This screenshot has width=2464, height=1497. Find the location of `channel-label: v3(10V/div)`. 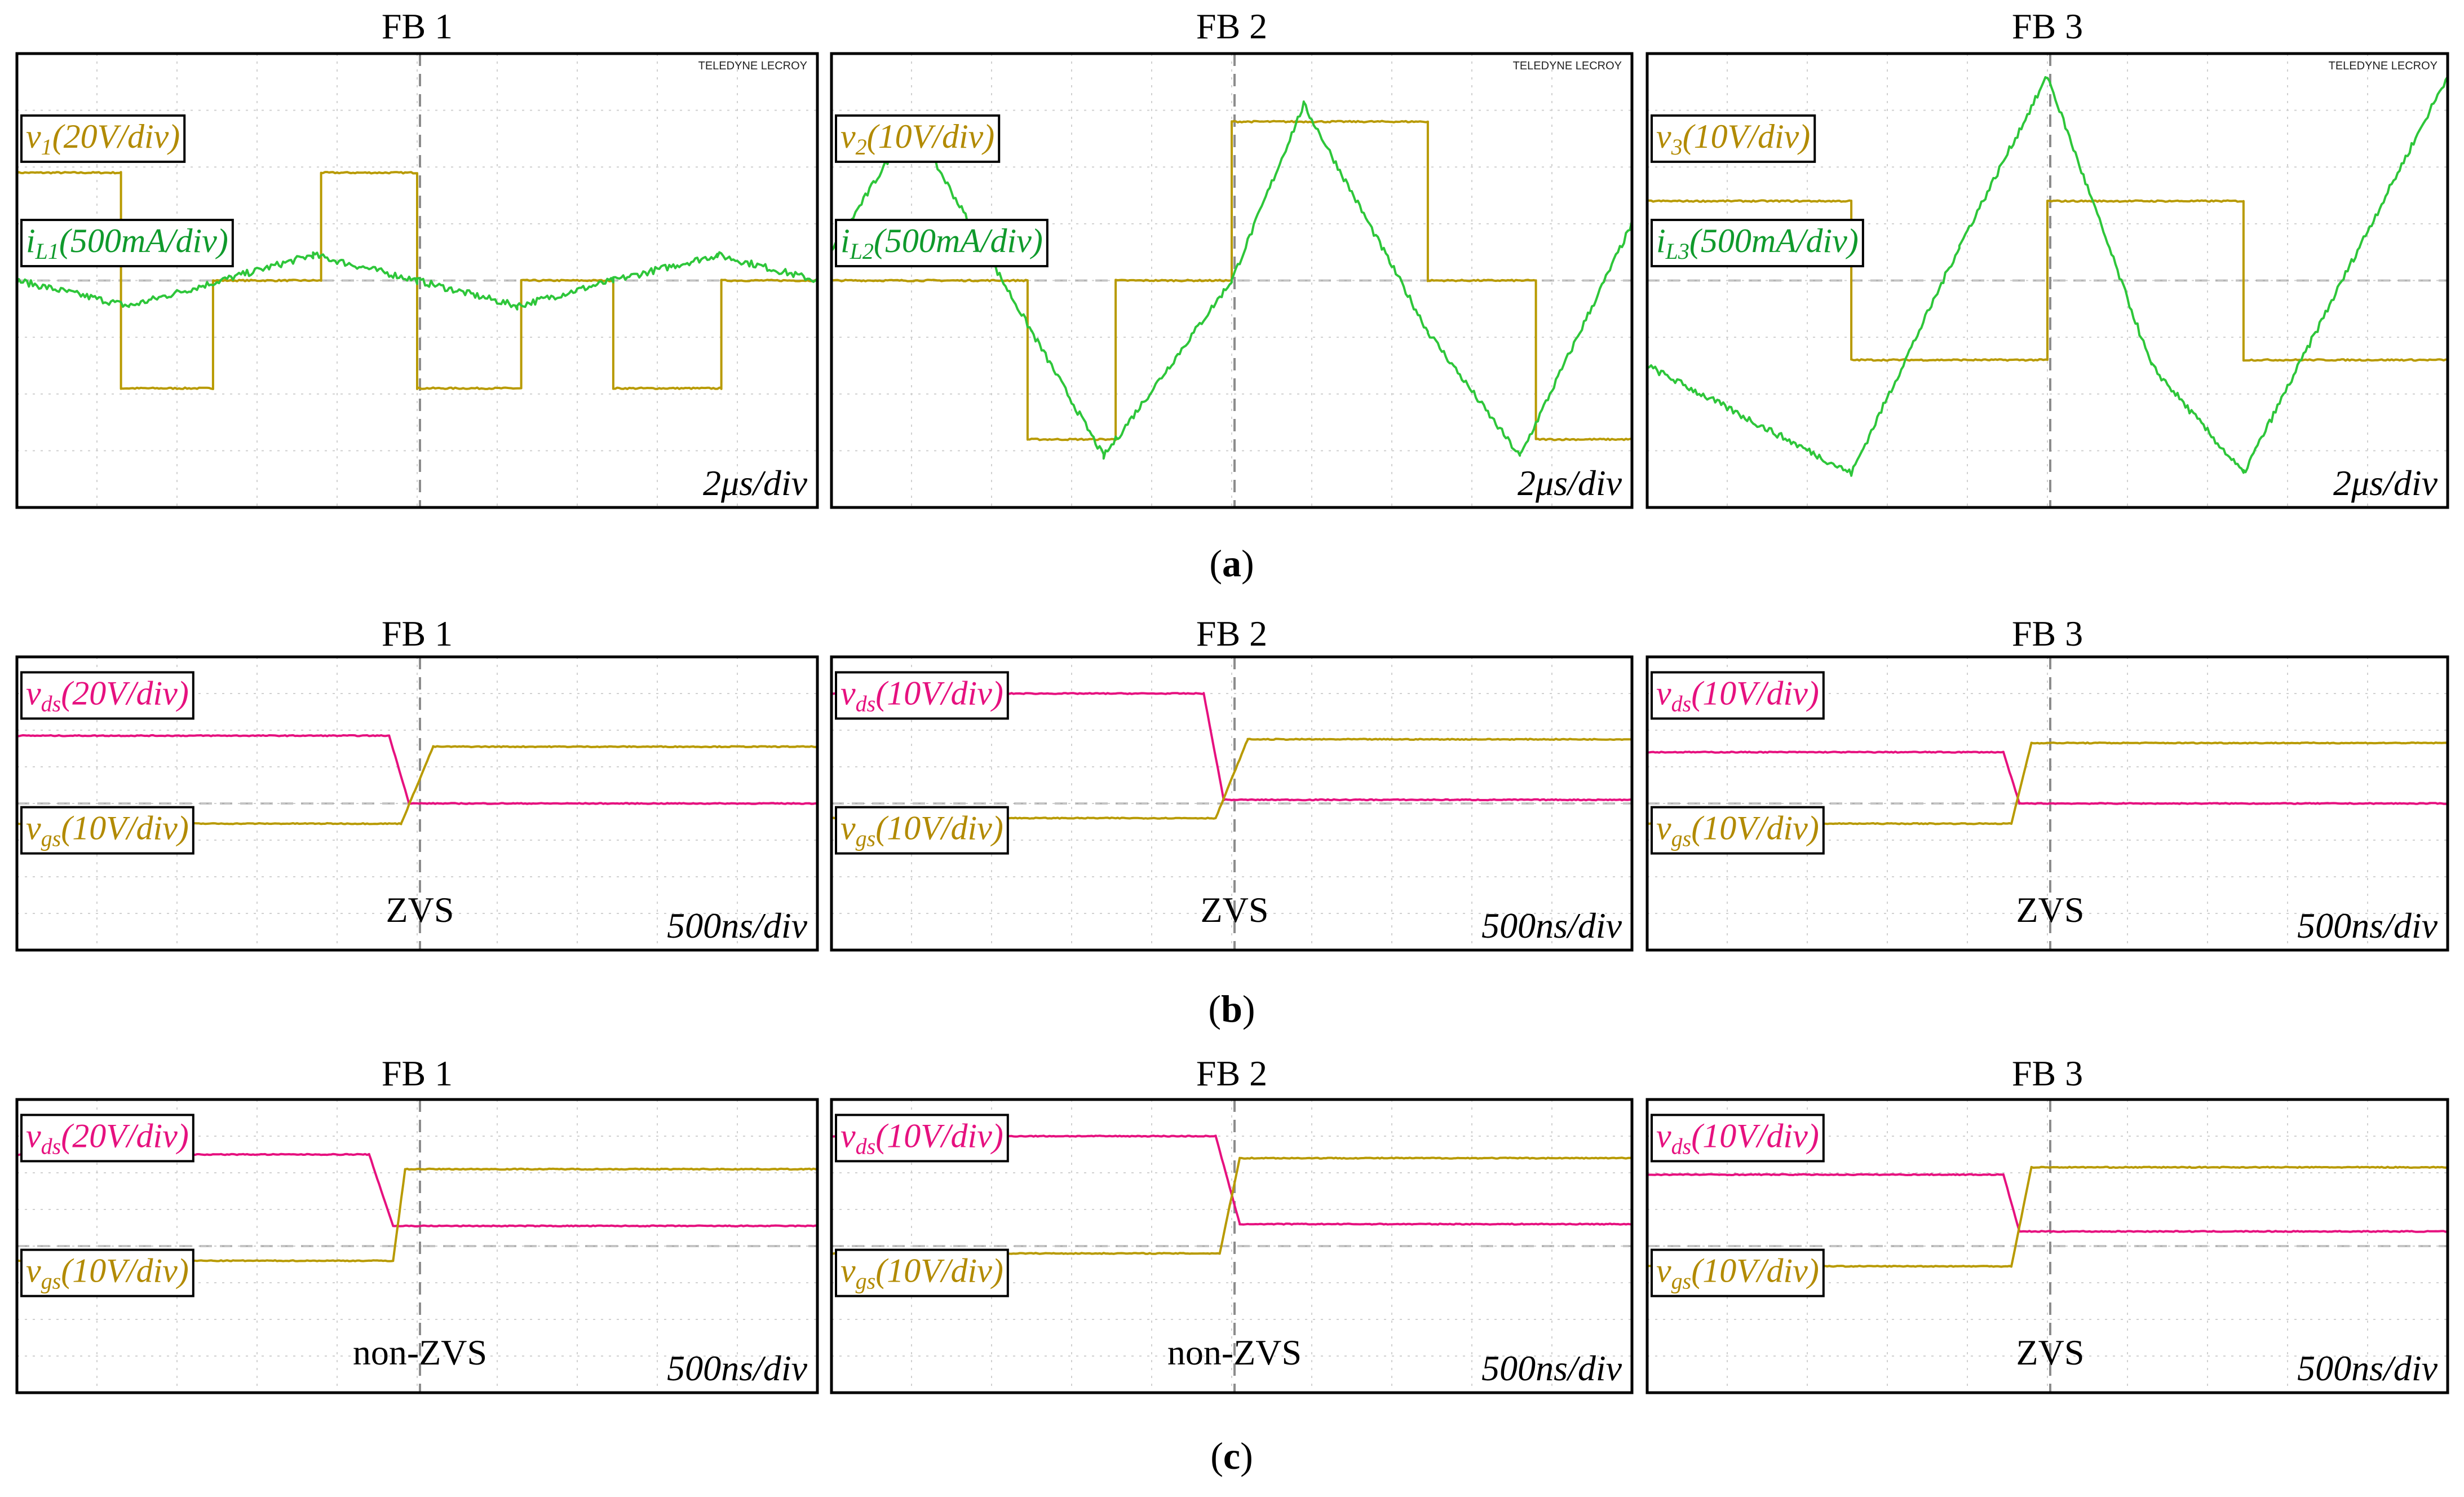

channel-label: v3(10V/div) is located at coordinates (1733, 138).